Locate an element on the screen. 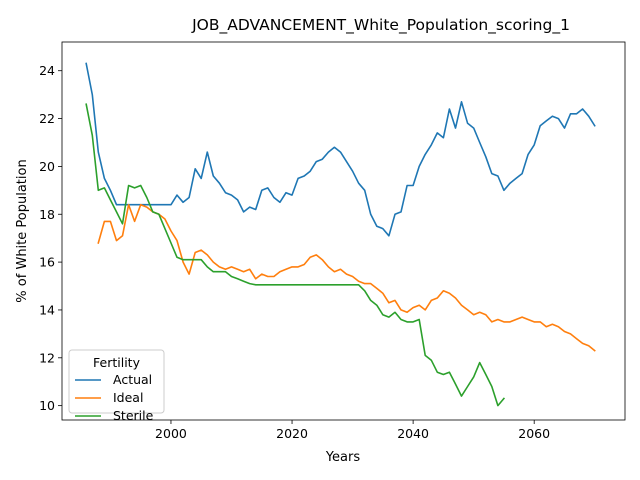 The image size is (640, 480). legend-entry-actual: Actual is located at coordinates (132, 379).